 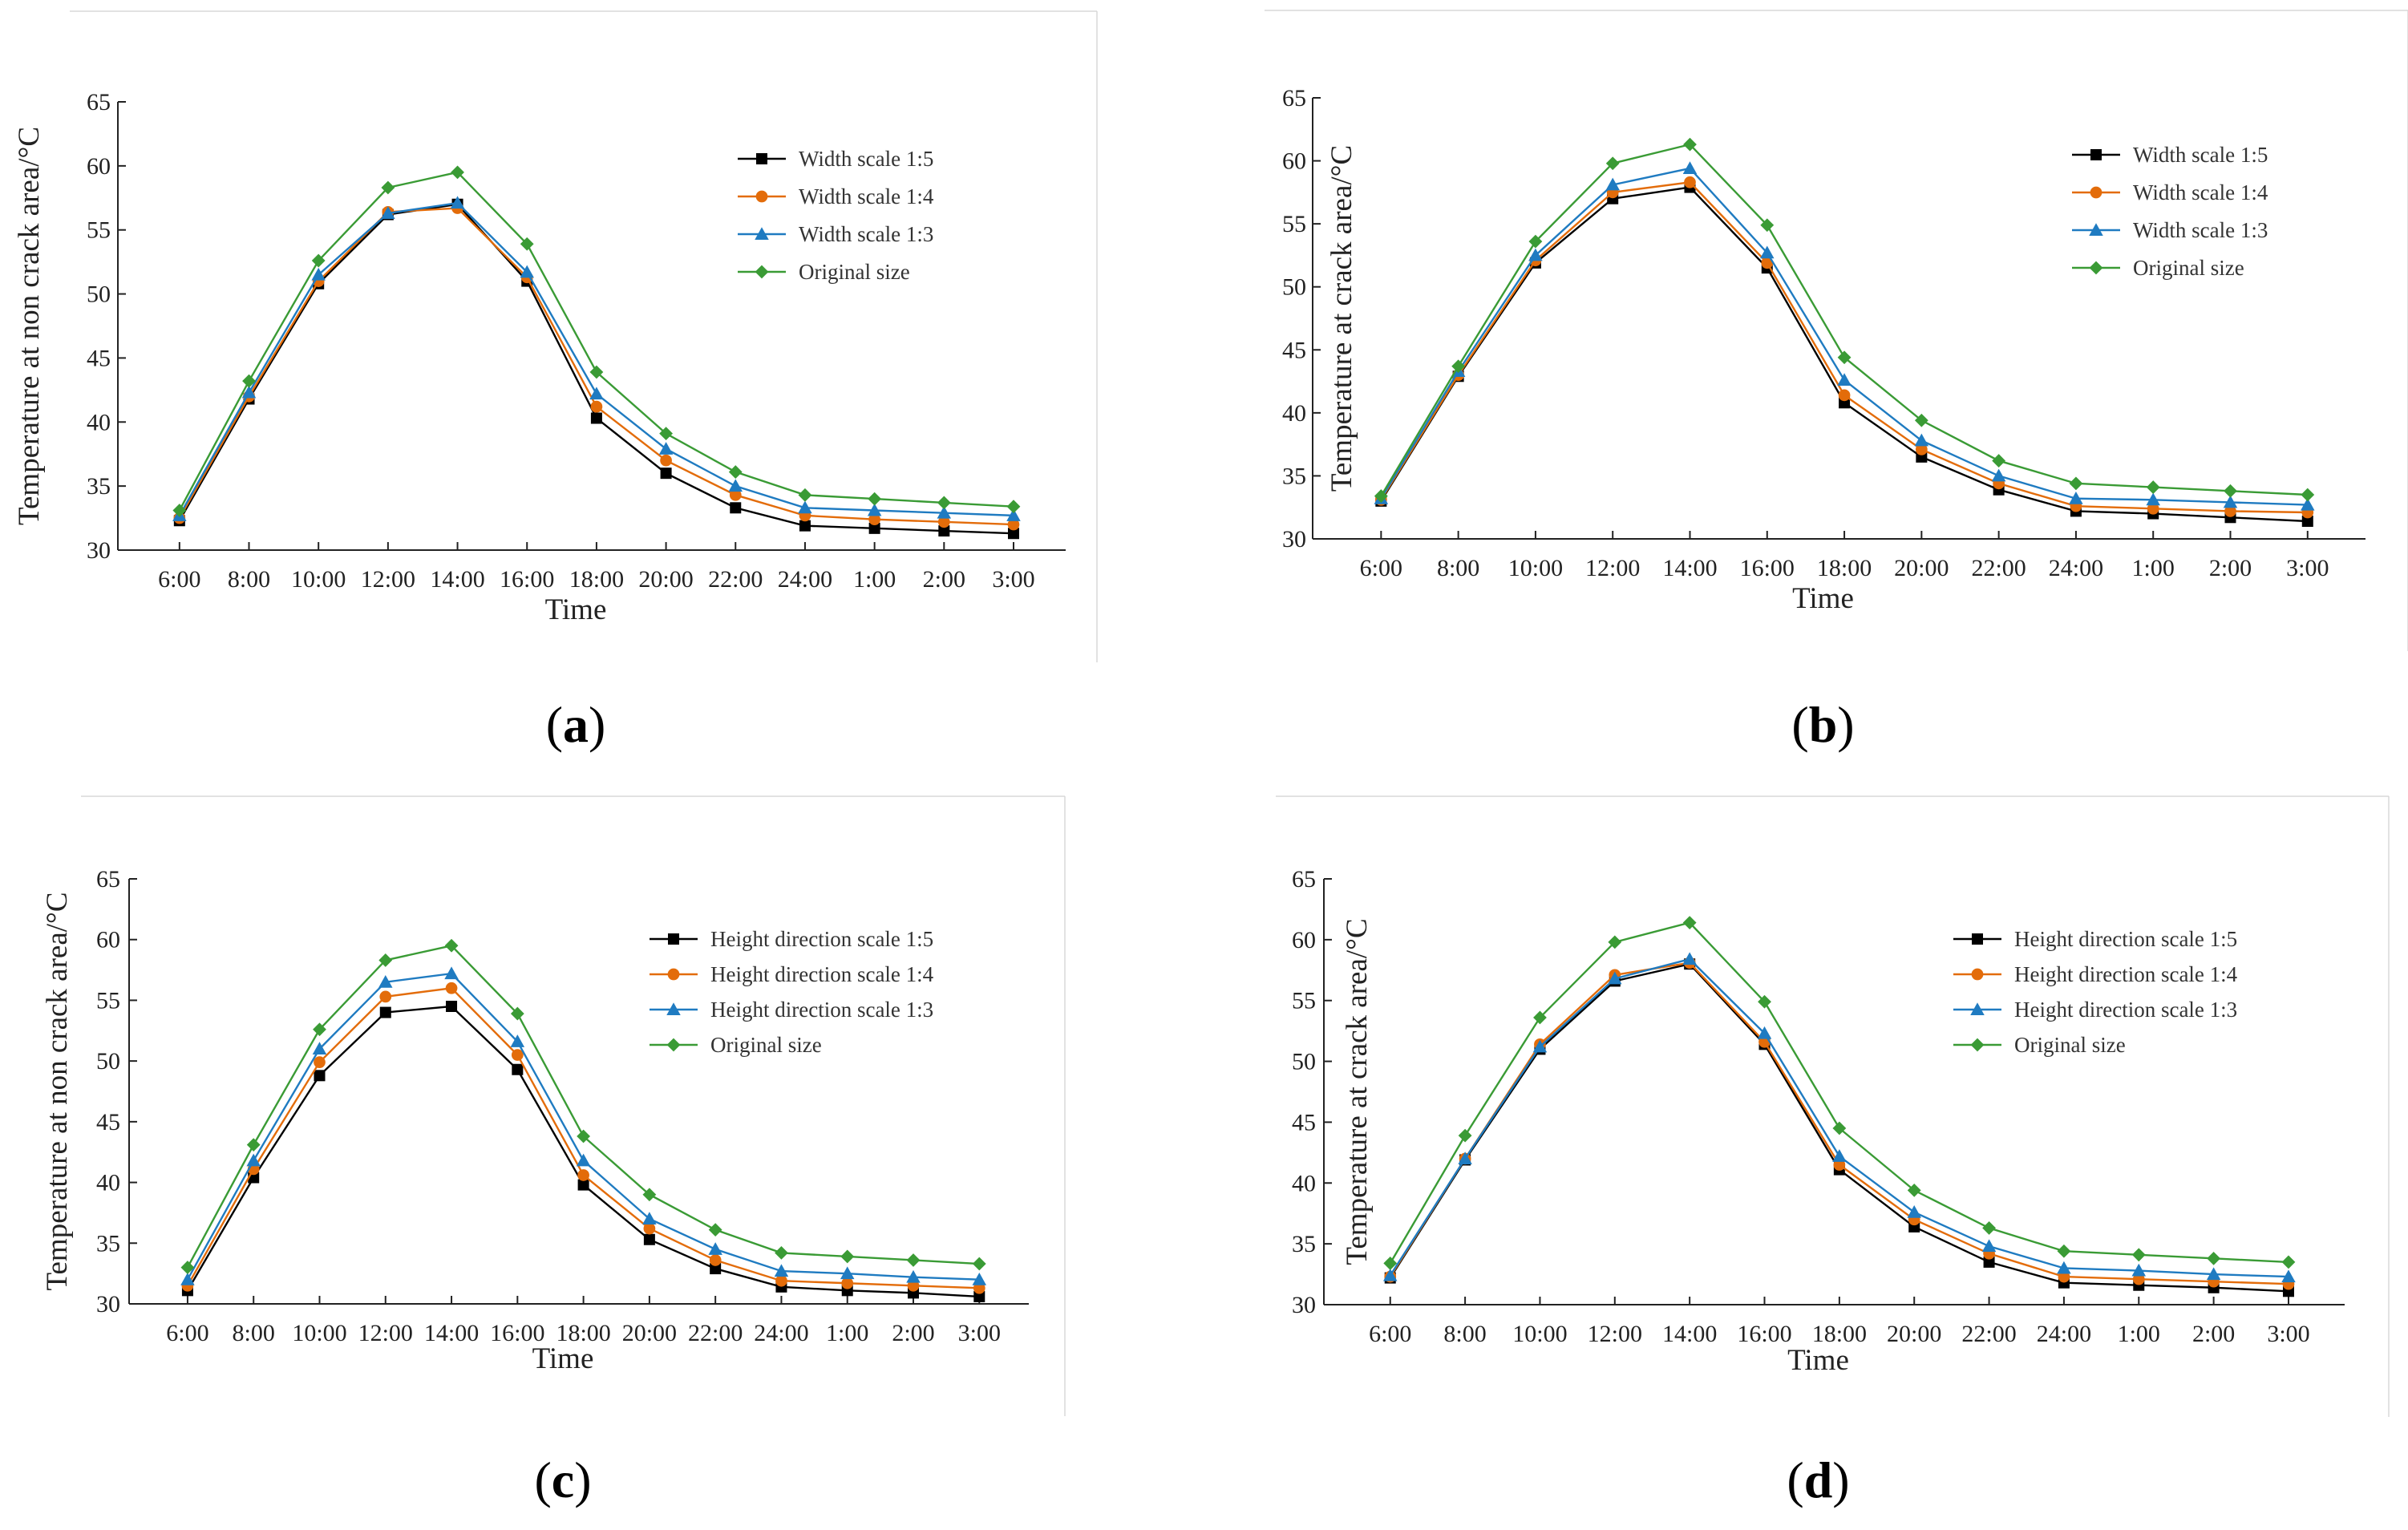 I want to click on panel-label: (c), so click(x=563, y=1479).